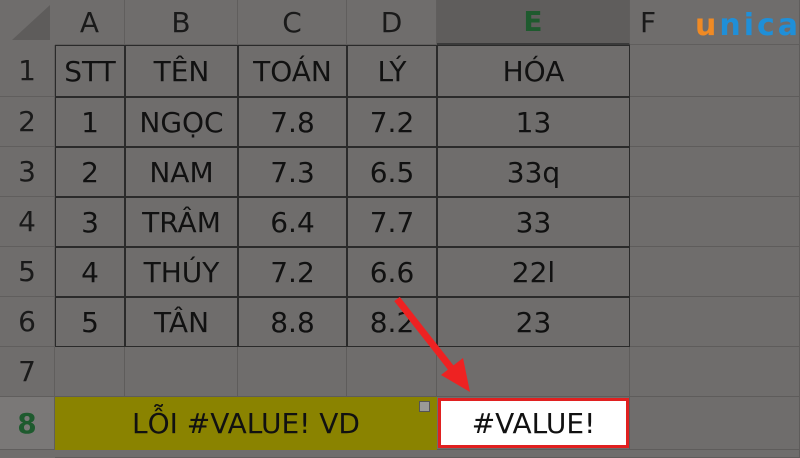 This screenshot has height=458, width=800. I want to click on table-cell: 6.6, so click(392, 272).